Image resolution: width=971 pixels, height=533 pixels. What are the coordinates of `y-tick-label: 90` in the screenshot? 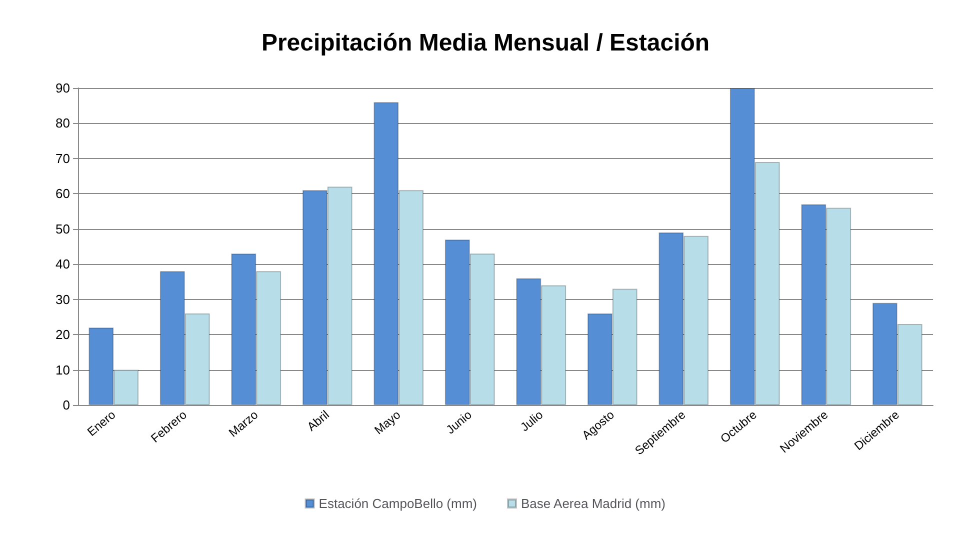 It's located at (63, 88).